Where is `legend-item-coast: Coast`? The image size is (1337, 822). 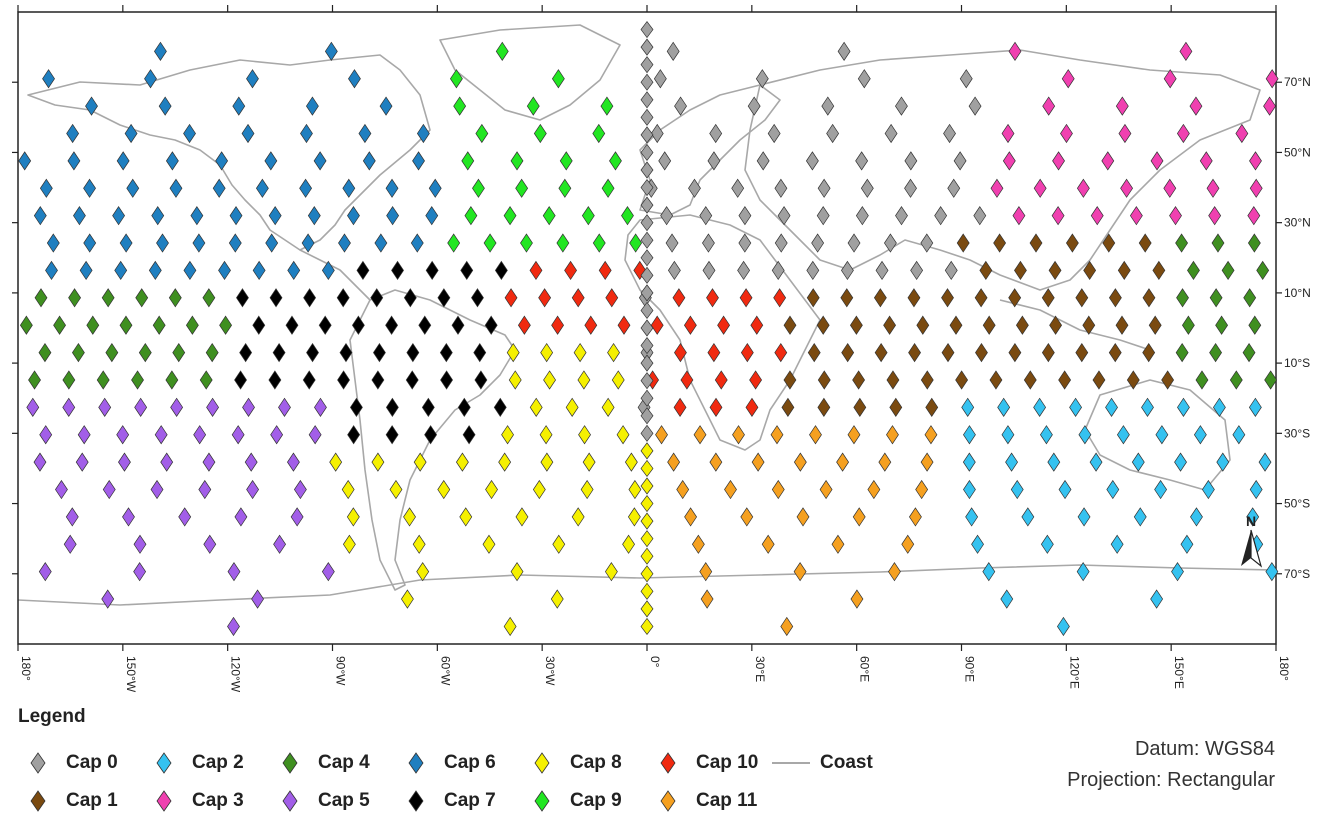 legend-item-coast: Coast is located at coordinates (819, 763).